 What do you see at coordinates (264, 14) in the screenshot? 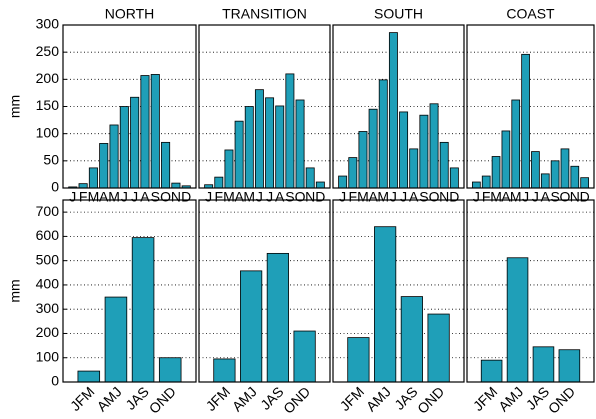
I see `panel-title: TRANSITION` at bounding box center [264, 14].